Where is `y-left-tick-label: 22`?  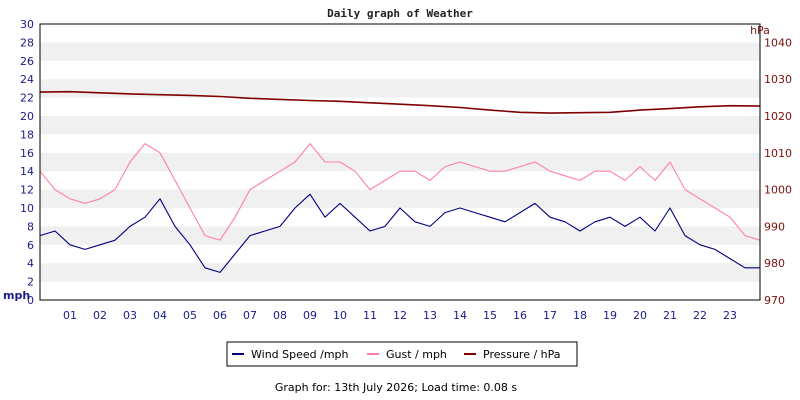 y-left-tick-label: 22 is located at coordinates (27, 98).